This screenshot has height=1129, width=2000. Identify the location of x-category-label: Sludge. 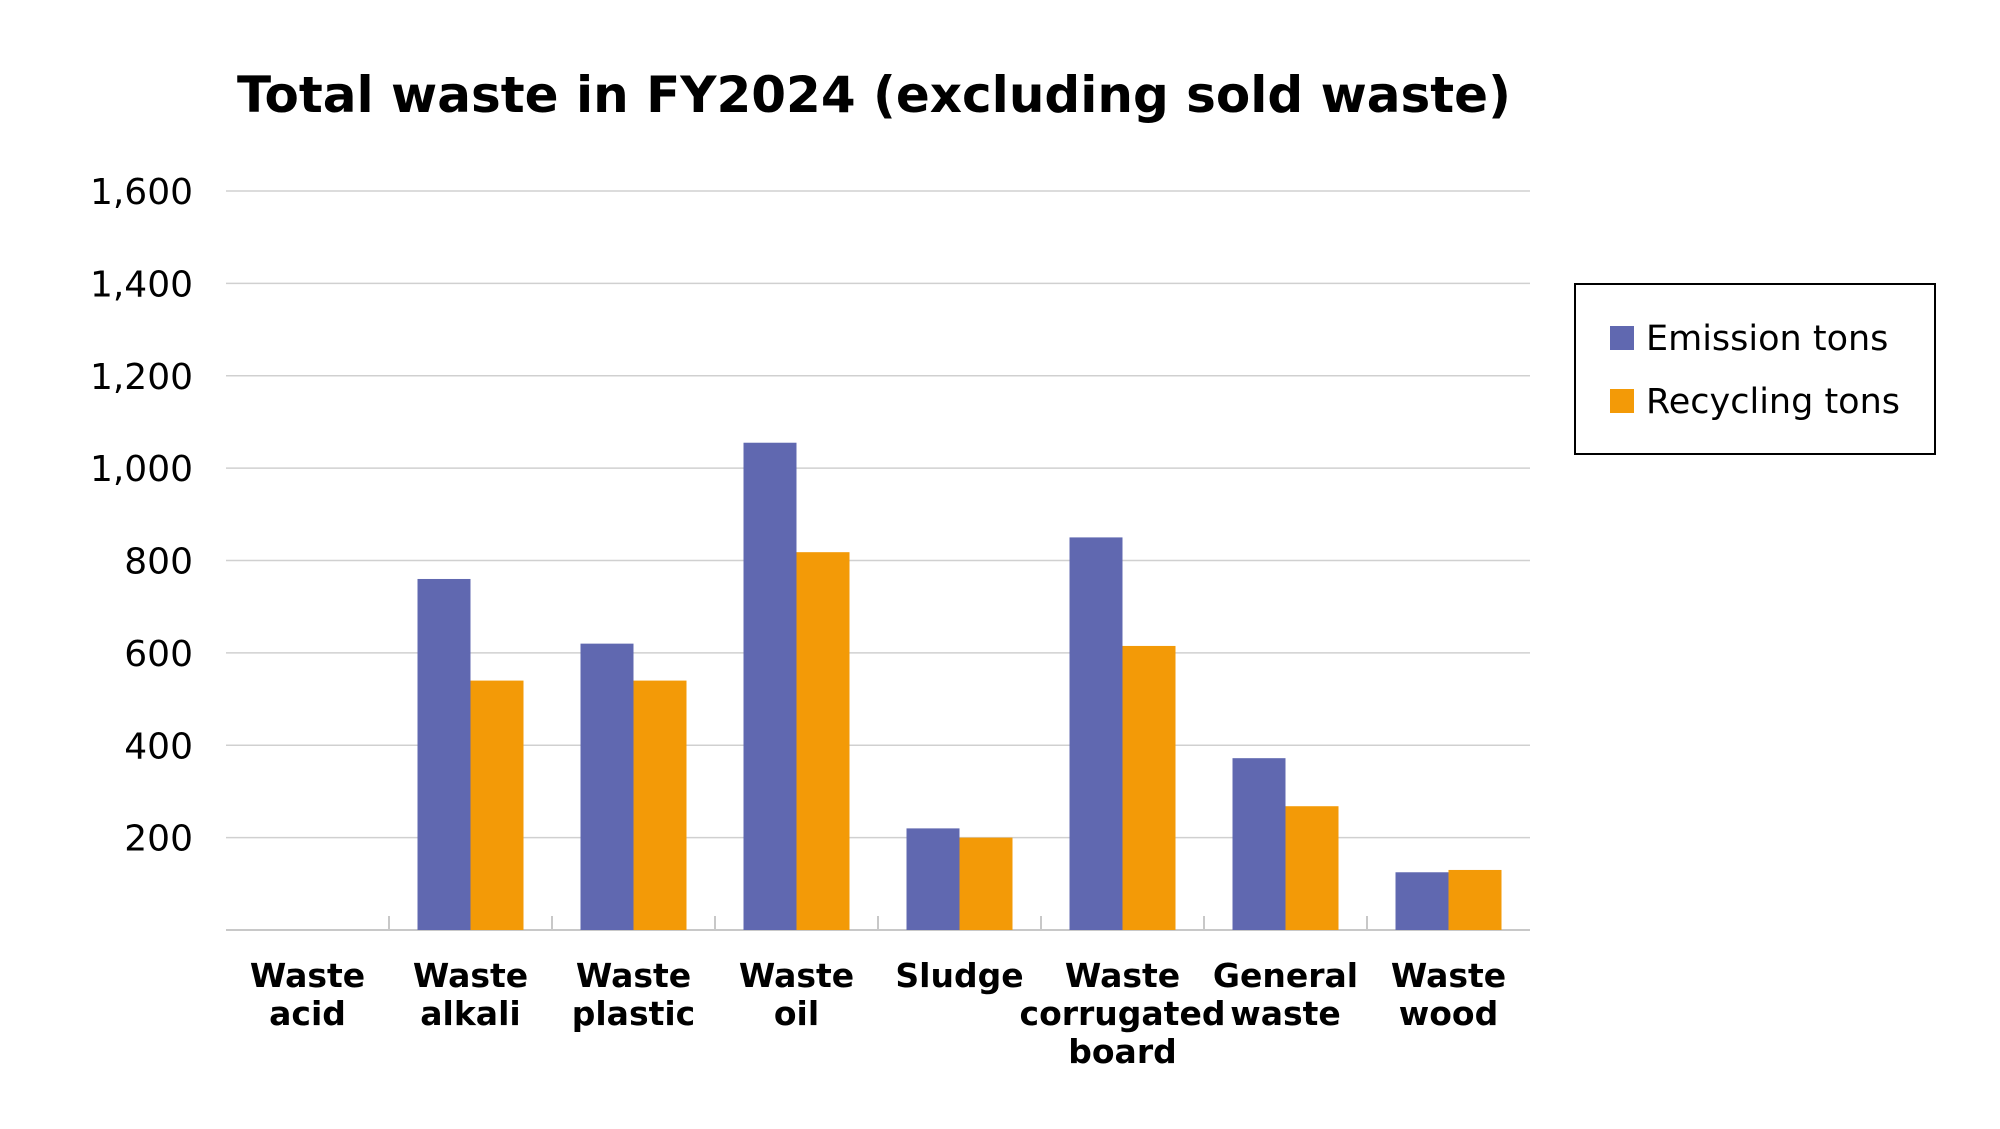
(959, 975).